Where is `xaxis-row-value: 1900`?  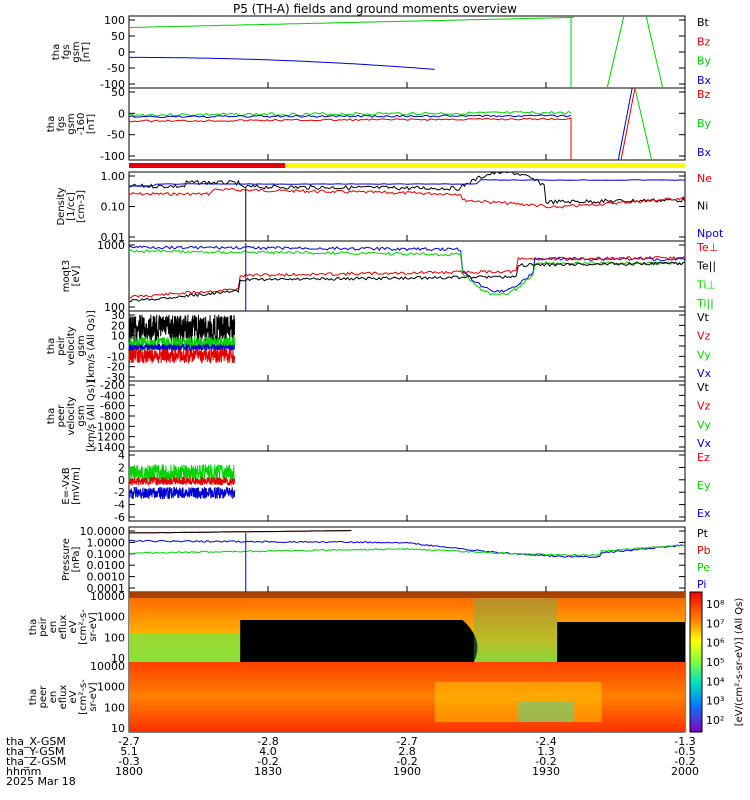 xaxis-row-value: 1900 is located at coordinates (407, 771).